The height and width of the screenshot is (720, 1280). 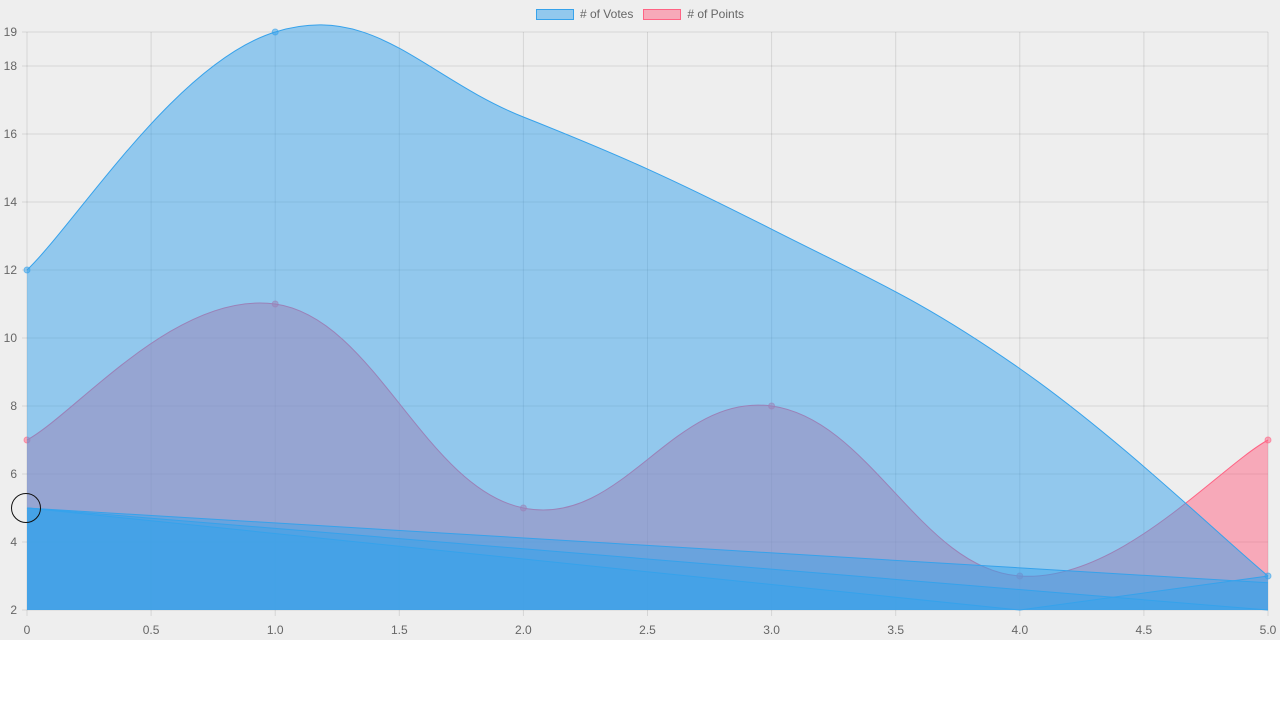 What do you see at coordinates (895, 630) in the screenshot?
I see `x-tick-label: 3.5` at bounding box center [895, 630].